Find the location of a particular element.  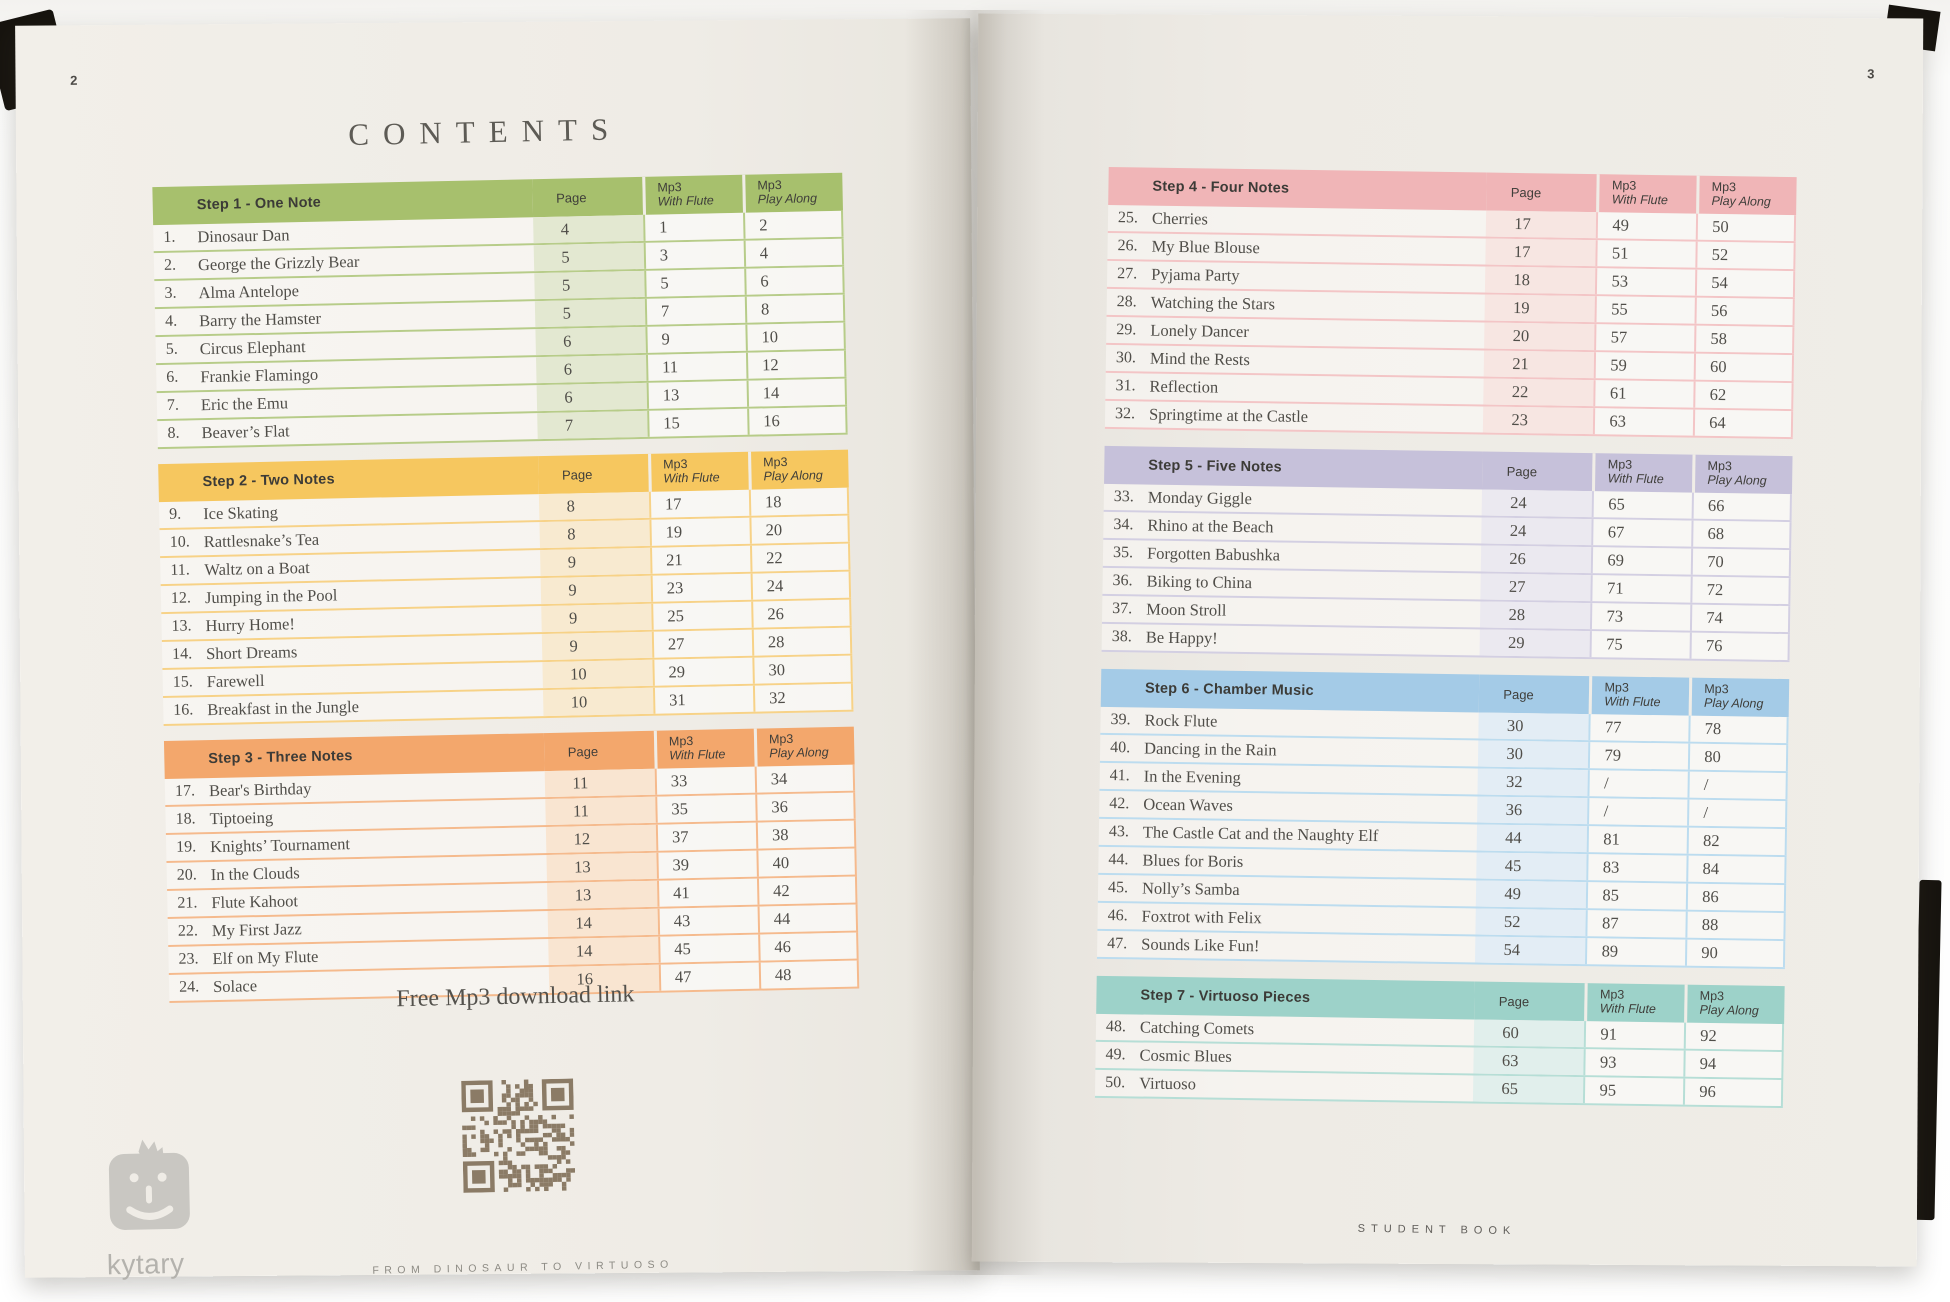

step-title: Step 6 - Chamber Music is located at coordinates (1290, 690).